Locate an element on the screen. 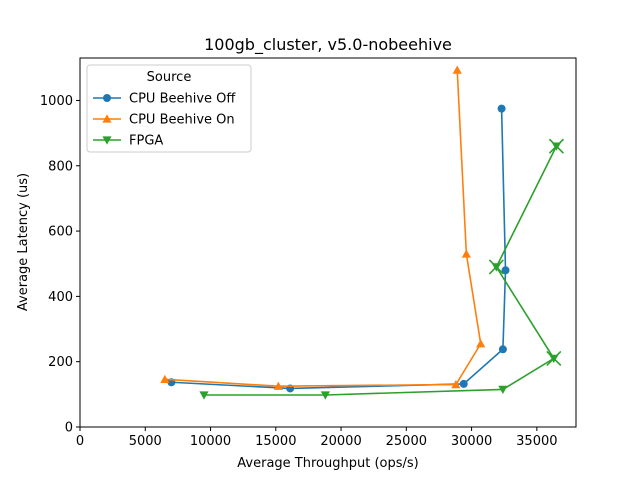 The height and width of the screenshot is (480, 640). x-tick-label: 10000 is located at coordinates (210, 441).